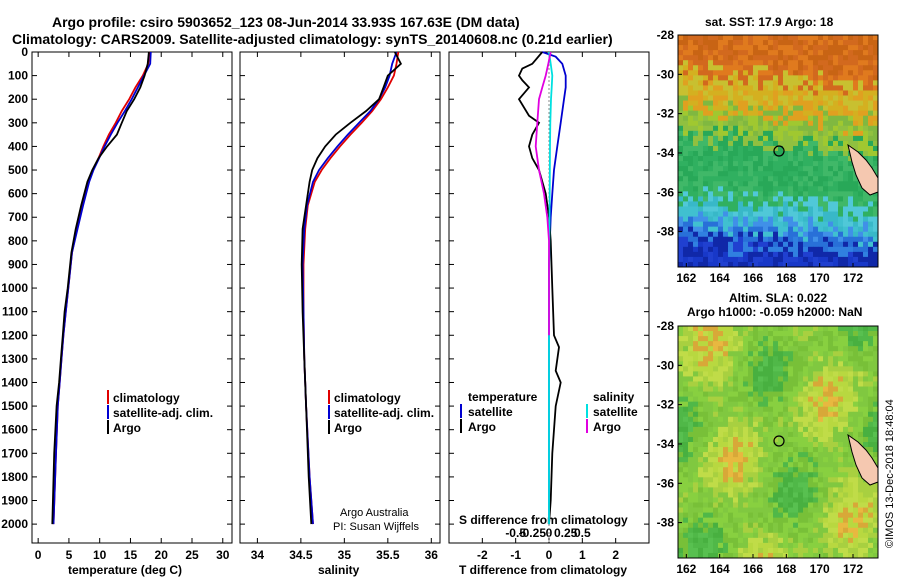 The height and width of the screenshot is (585, 900). Describe the element at coordinates (14, 501) in the screenshot. I see `depth-tick-label: 1900` at that location.